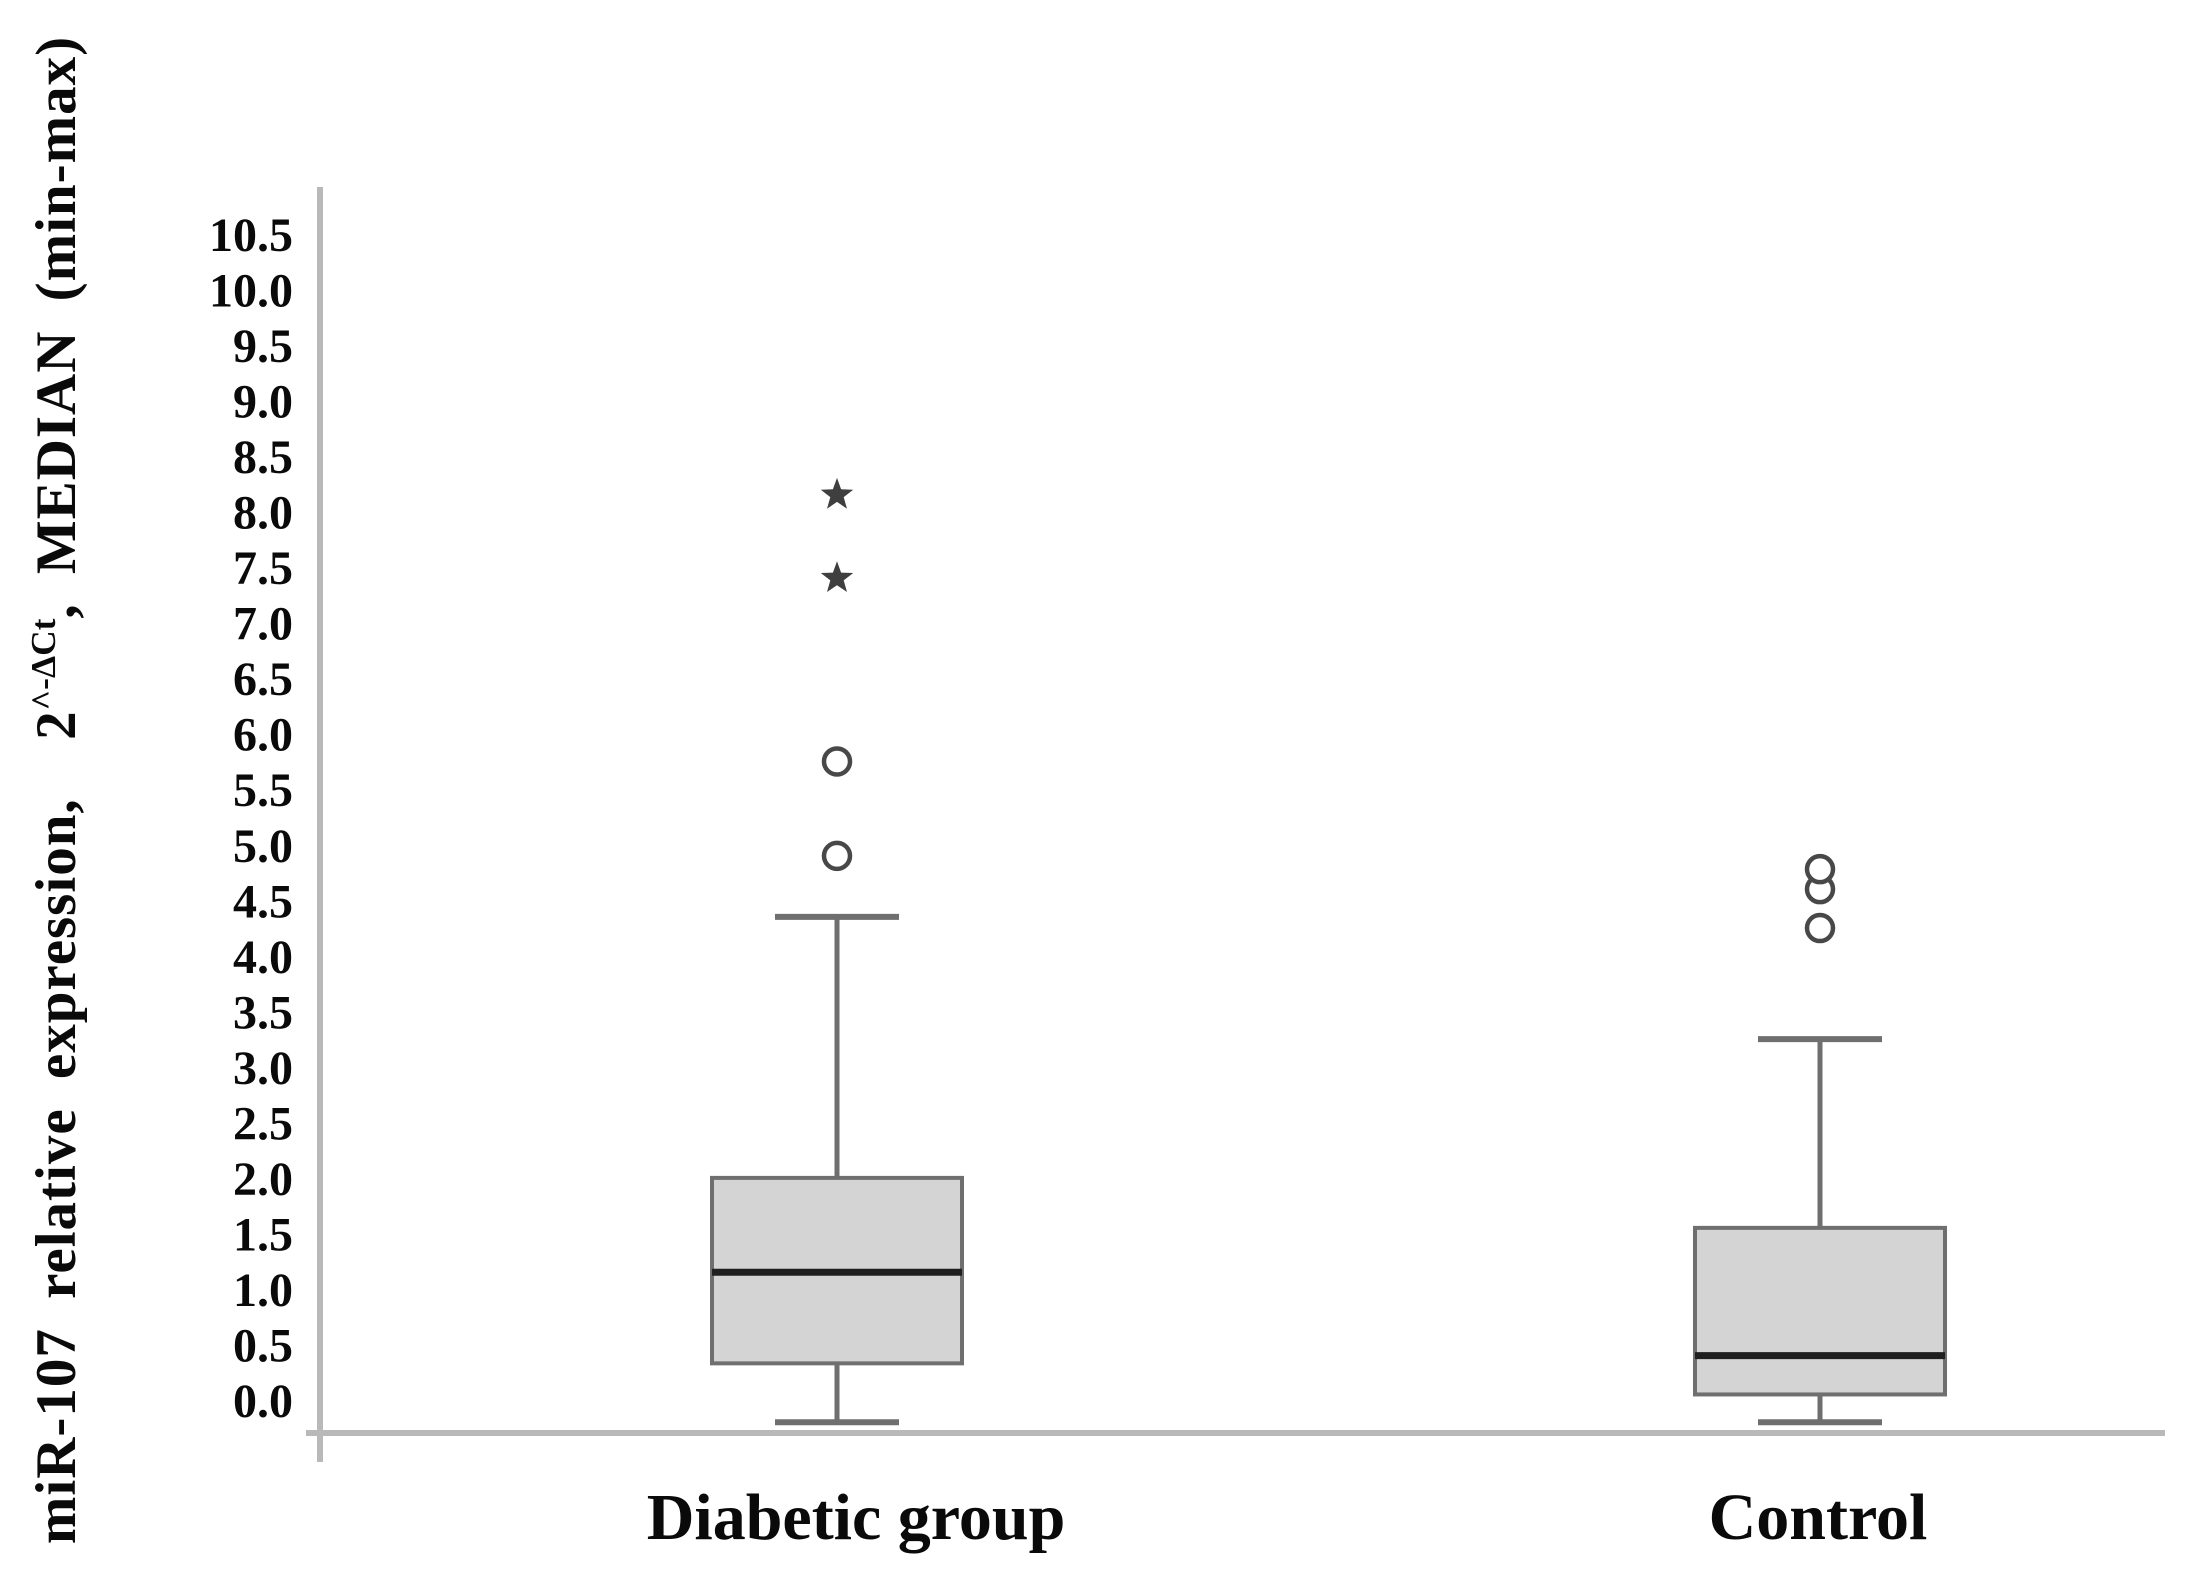 The image size is (2187, 1581). I want to click on y-tick-label: 0.0, so click(263, 1401).